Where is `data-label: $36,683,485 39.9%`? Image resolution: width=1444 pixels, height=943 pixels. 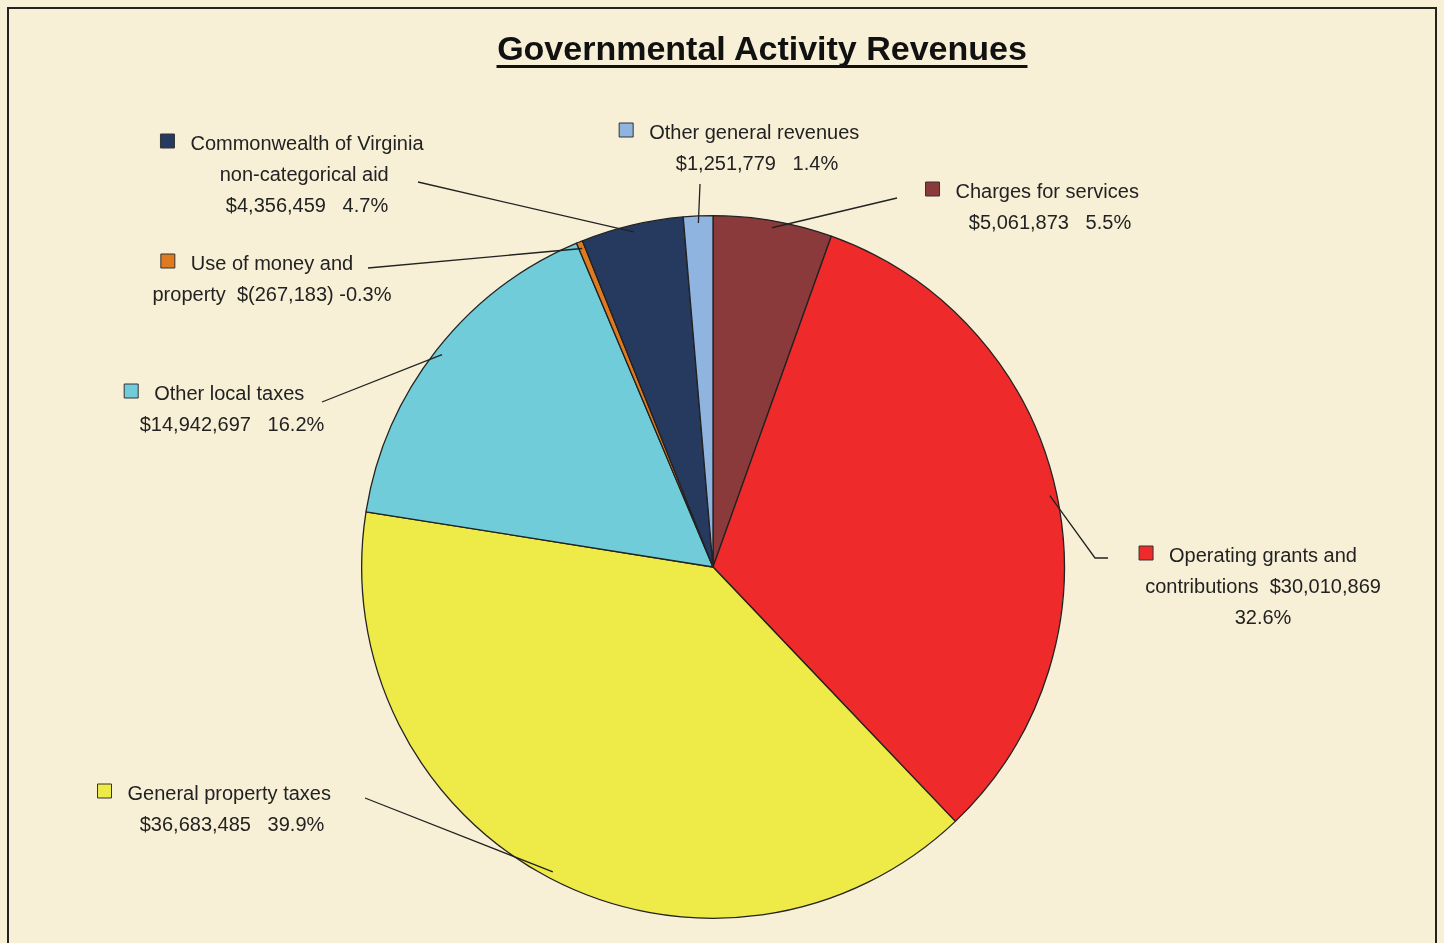 data-label: $36,683,485 39.9% is located at coordinates (232, 824).